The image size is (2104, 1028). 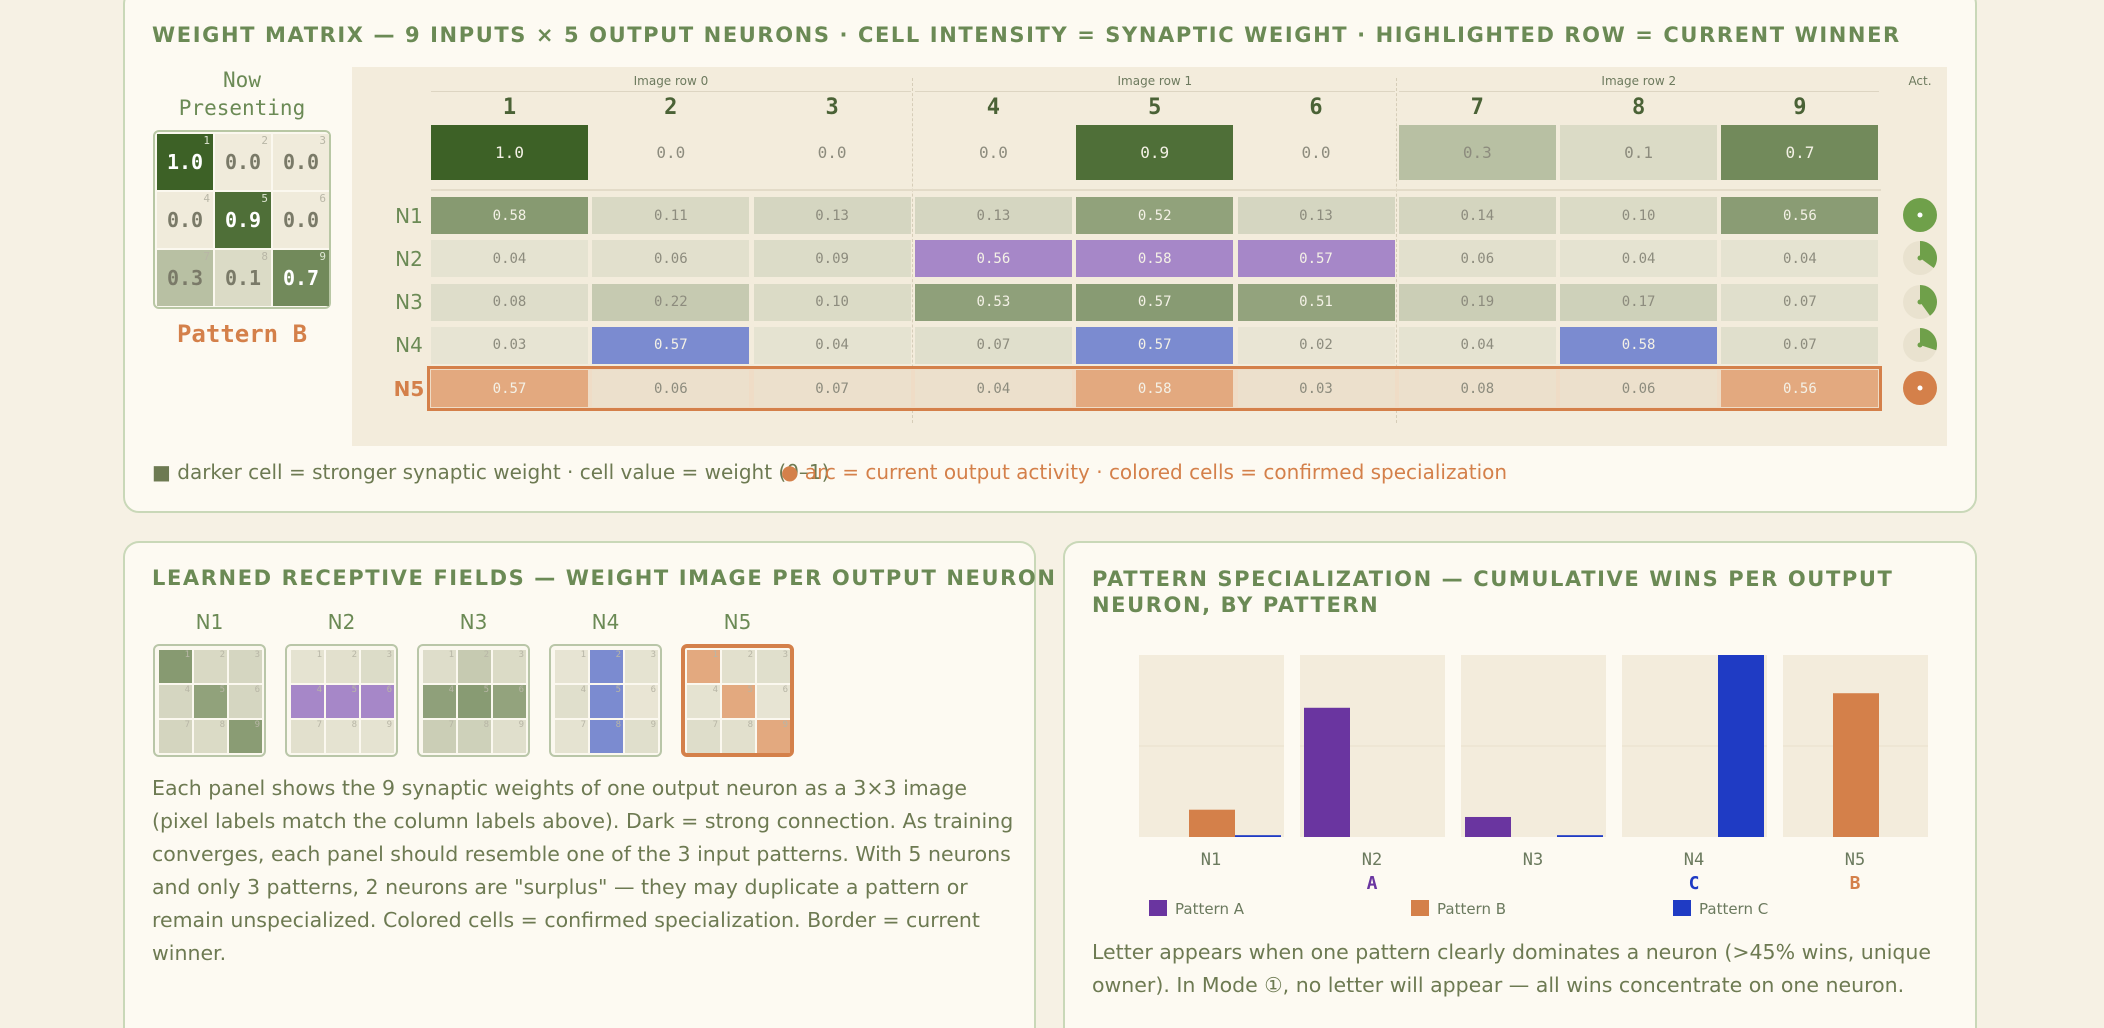 I want to click on activity-fill, so click(x=1928, y=300).